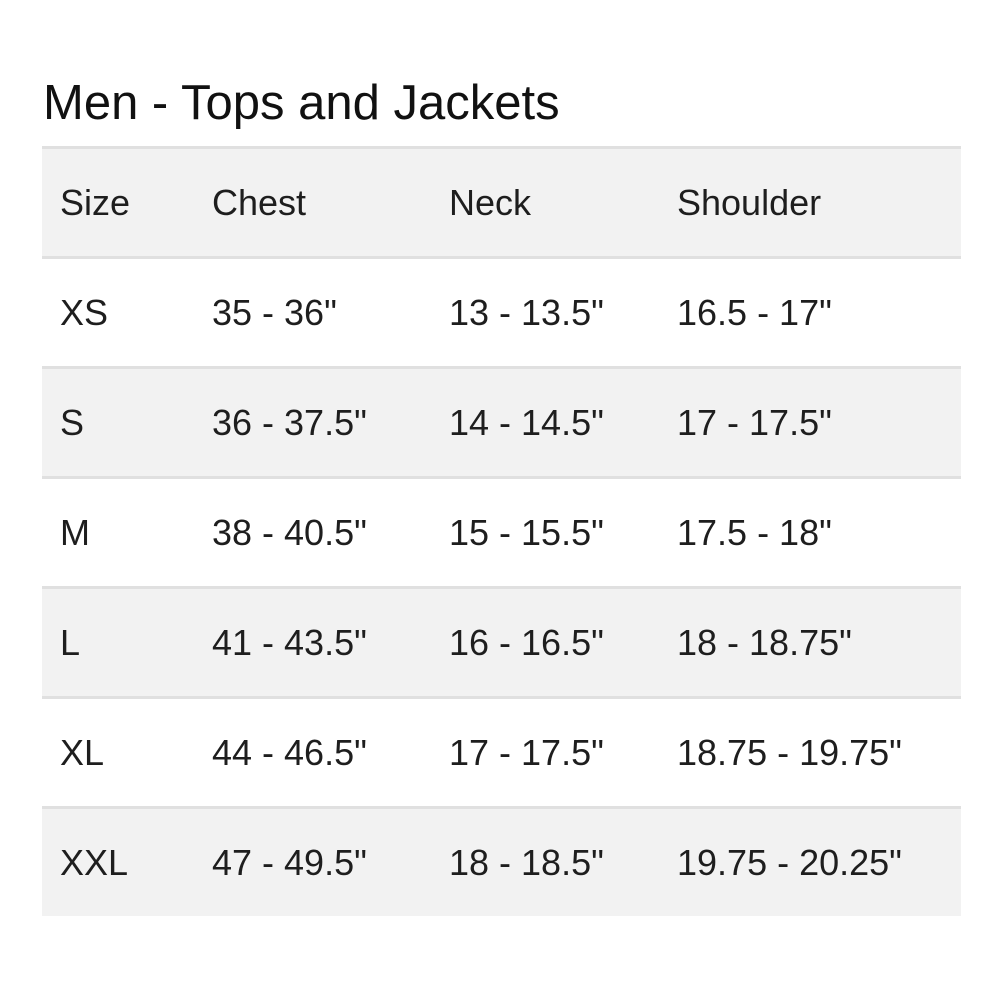  I want to click on cell-size: XXL, so click(118, 861).